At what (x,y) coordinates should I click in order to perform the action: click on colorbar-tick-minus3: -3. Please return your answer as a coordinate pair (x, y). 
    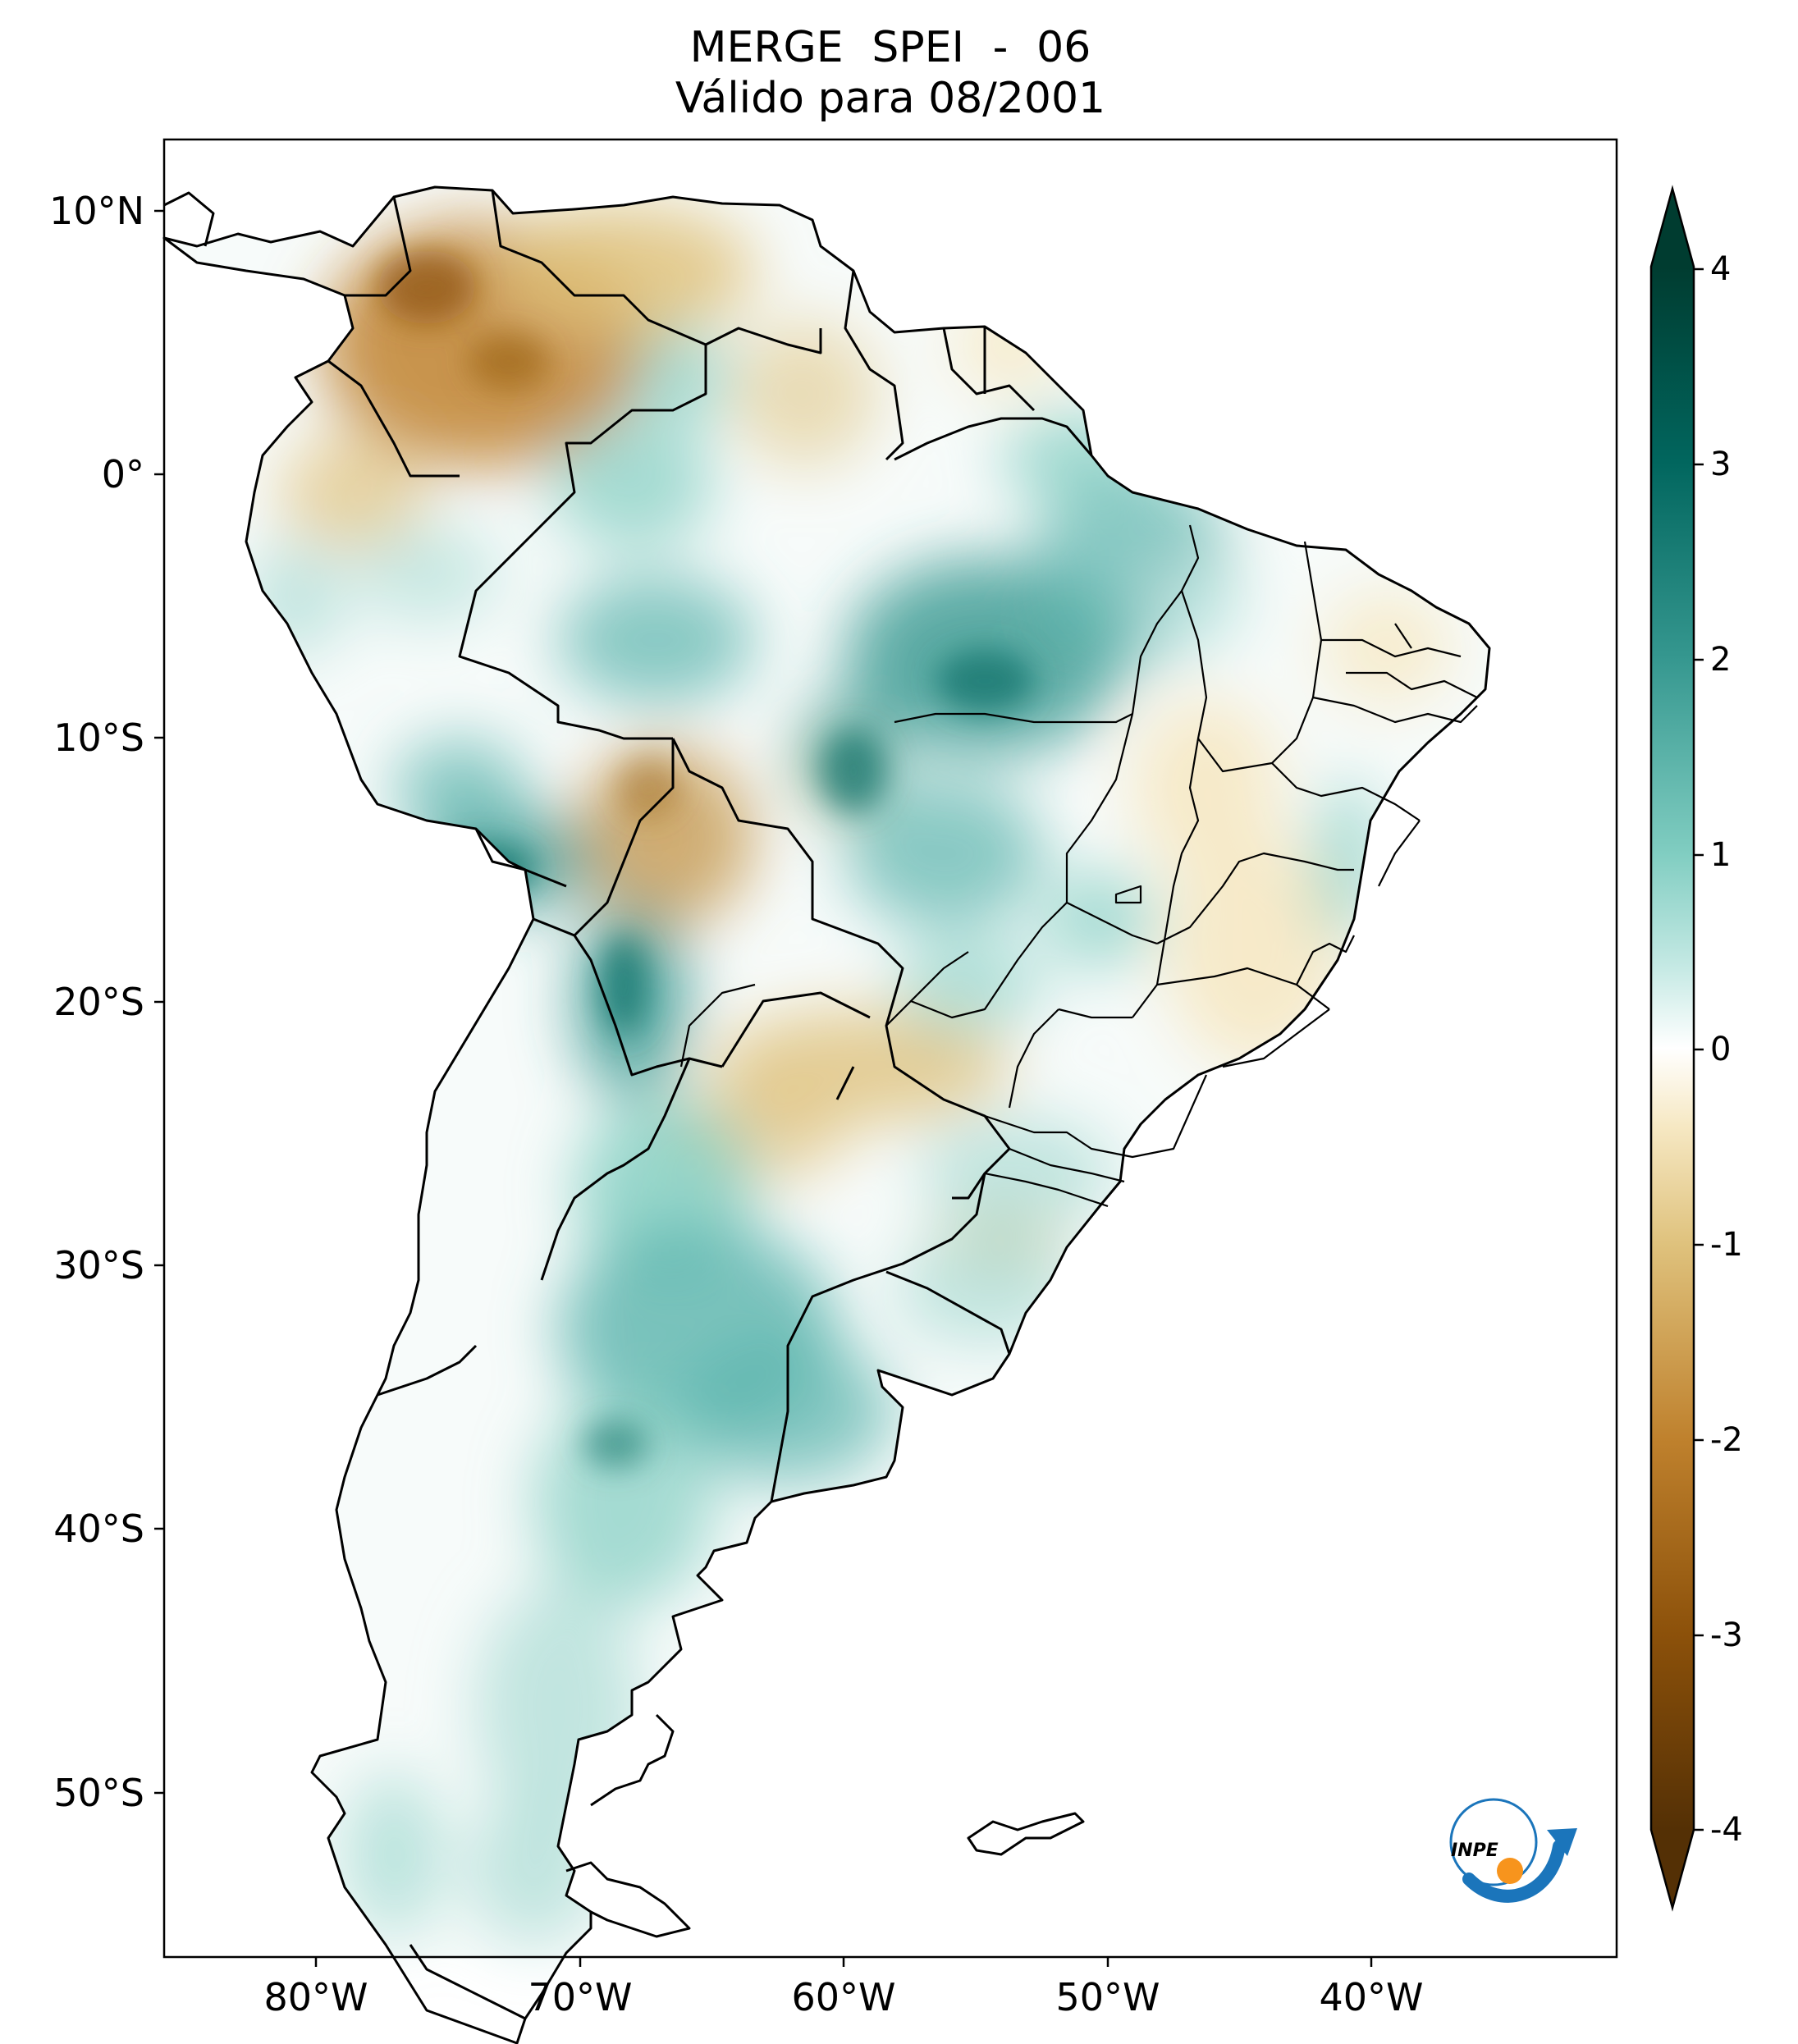
    Looking at the image, I should click on (1726, 1635).